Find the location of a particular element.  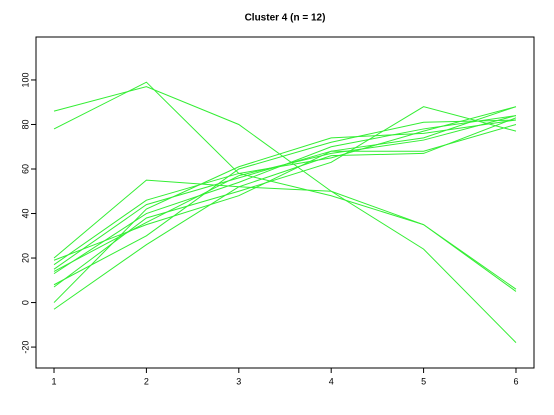

x-tick-label: 2 is located at coordinates (146, 381).